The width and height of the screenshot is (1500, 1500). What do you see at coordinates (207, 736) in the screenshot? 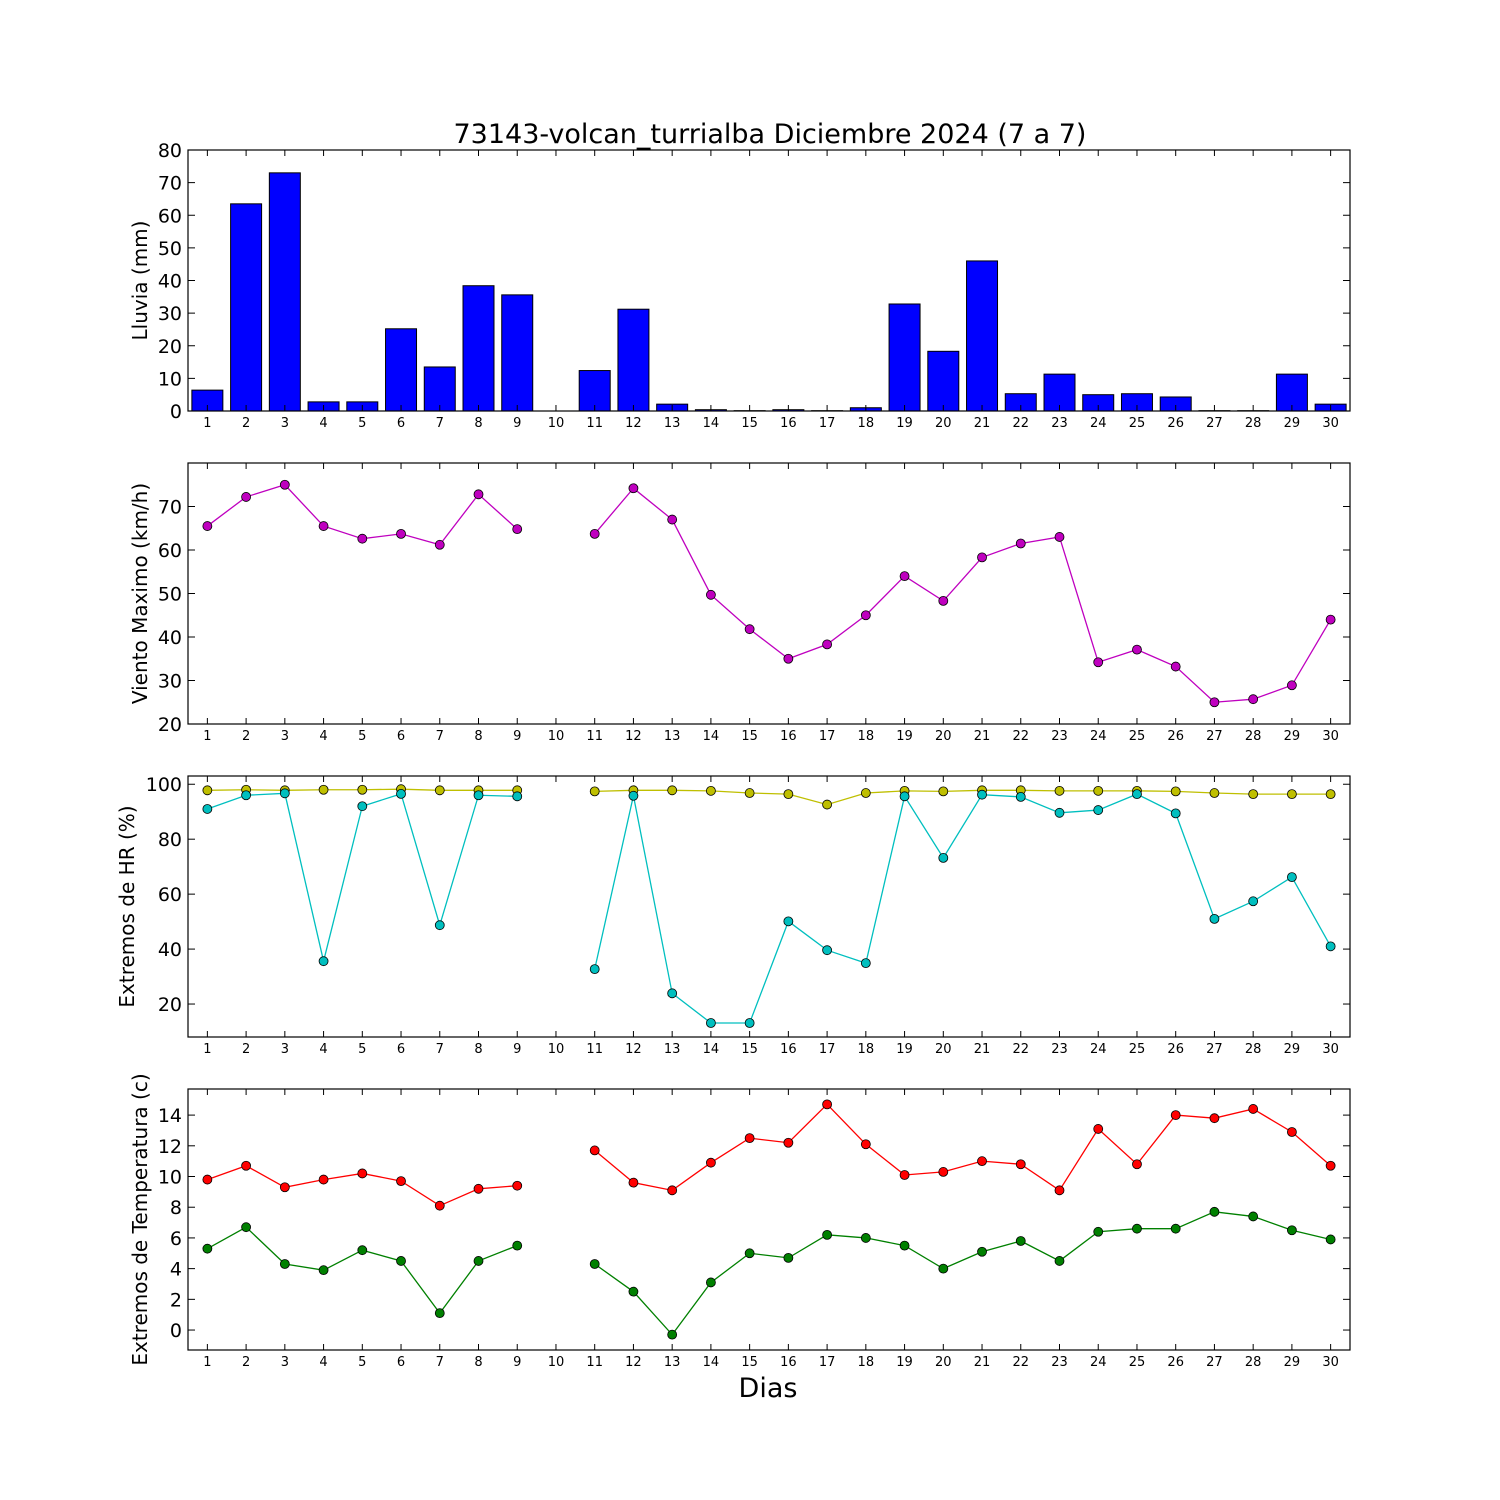
I see `x-tick-label: 1` at bounding box center [207, 736].